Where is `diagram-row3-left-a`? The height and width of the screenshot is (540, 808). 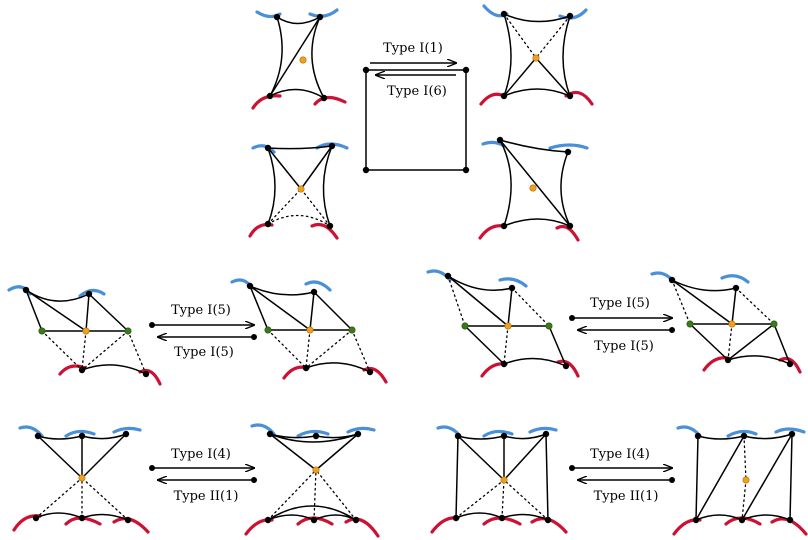
diagram-row3-left-a is located at coordinates (84, 335).